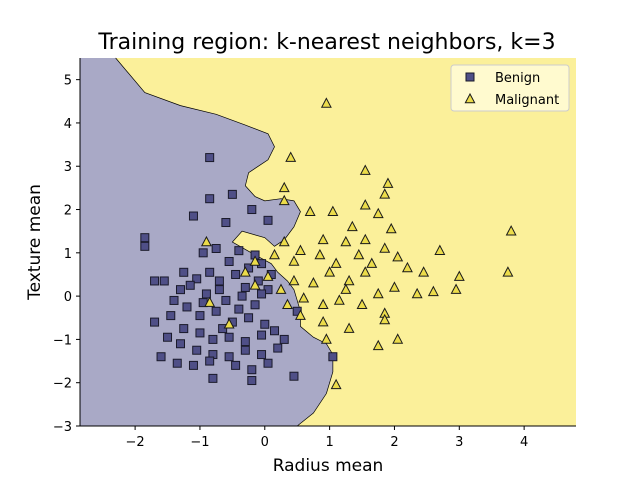 The width and height of the screenshot is (640, 484). Describe the element at coordinates (524, 442) in the screenshot. I see `x-tick-label: 4` at that location.